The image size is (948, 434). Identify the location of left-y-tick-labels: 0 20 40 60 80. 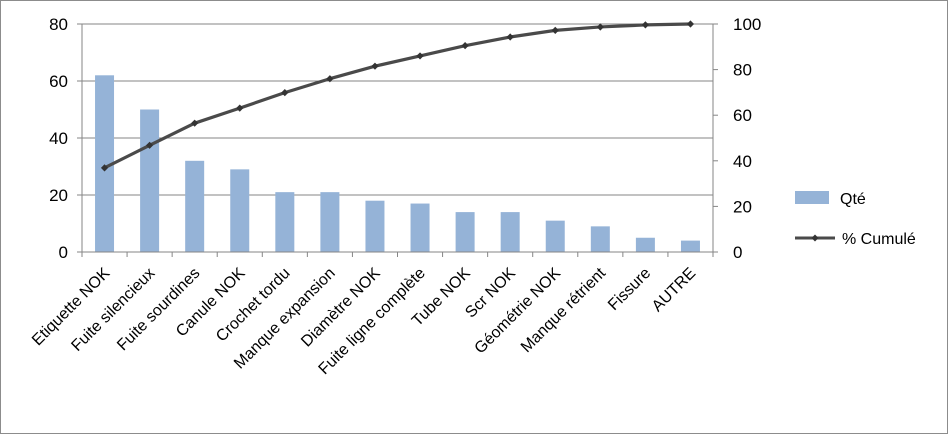
(58, 138).